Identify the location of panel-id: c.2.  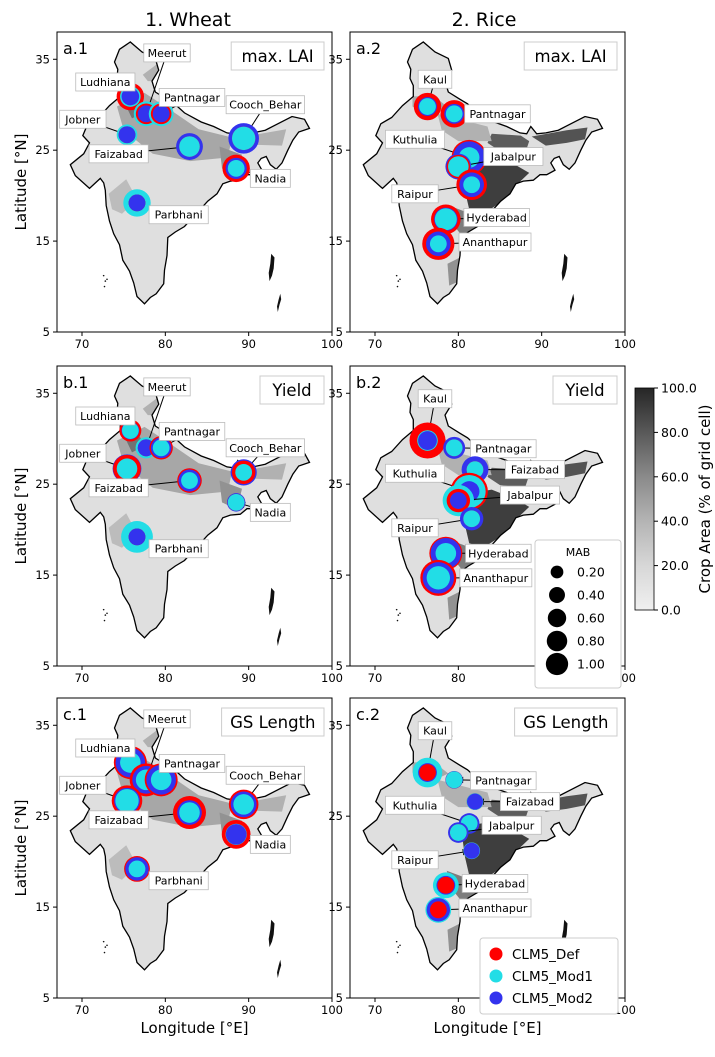
(368, 714).